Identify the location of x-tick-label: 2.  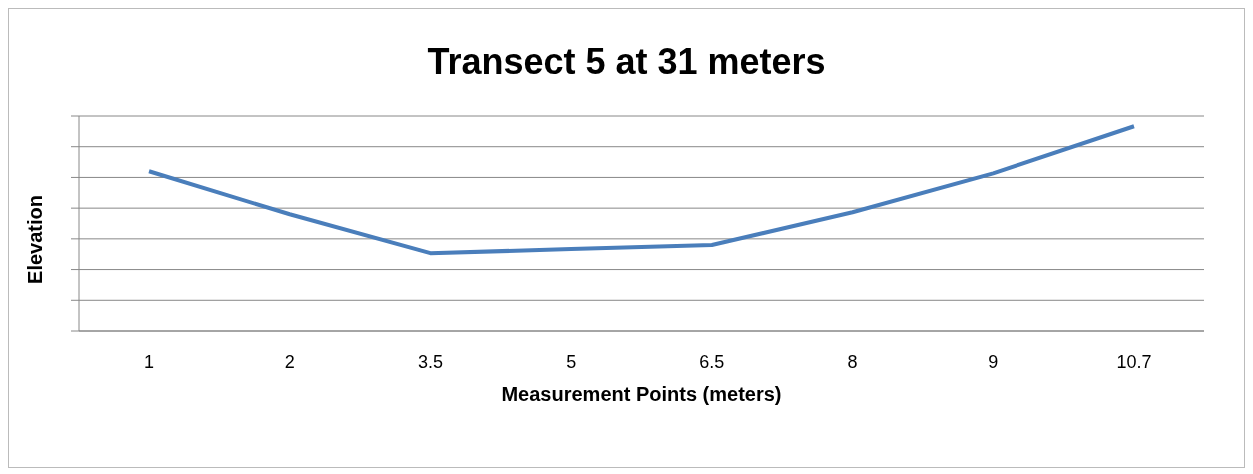
(289, 361).